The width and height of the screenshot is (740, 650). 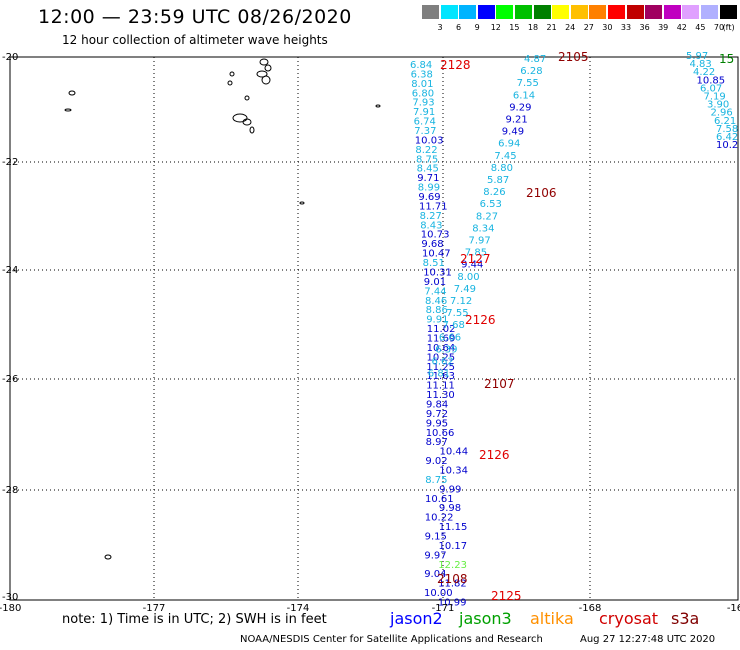 What do you see at coordinates (697, 56) in the screenshot?
I see `swh-value: 5.97` at bounding box center [697, 56].